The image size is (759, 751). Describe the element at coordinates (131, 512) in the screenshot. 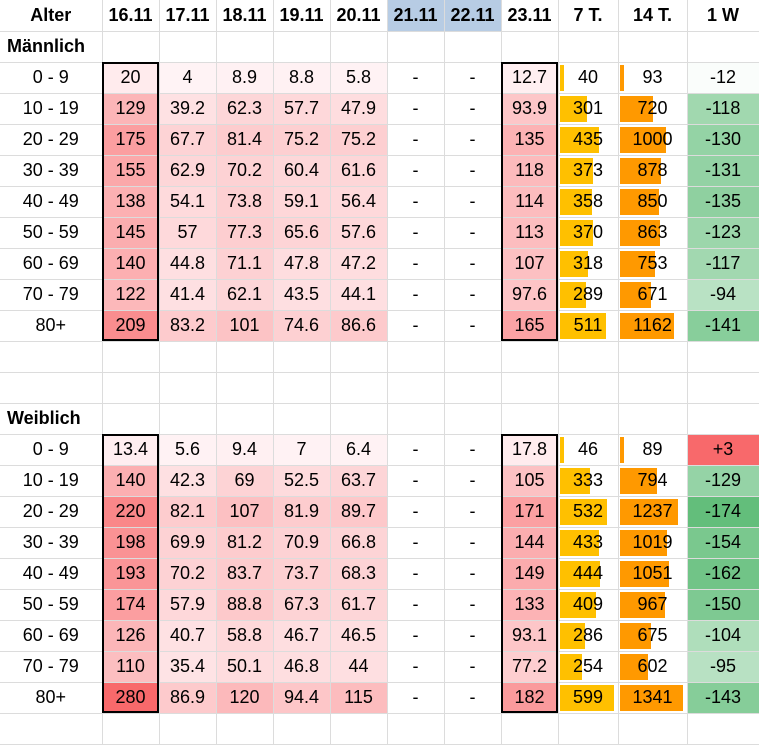

I see `day-value: 220` at that location.